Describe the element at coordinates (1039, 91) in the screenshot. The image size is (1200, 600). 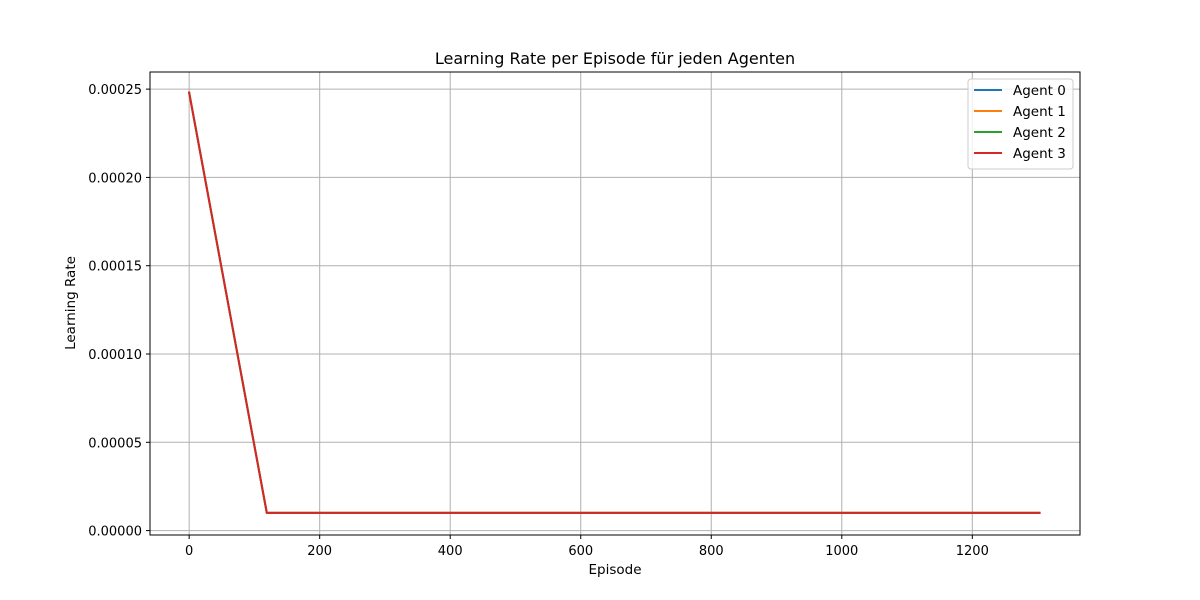
I see `legend-label: Agent 0` at that location.